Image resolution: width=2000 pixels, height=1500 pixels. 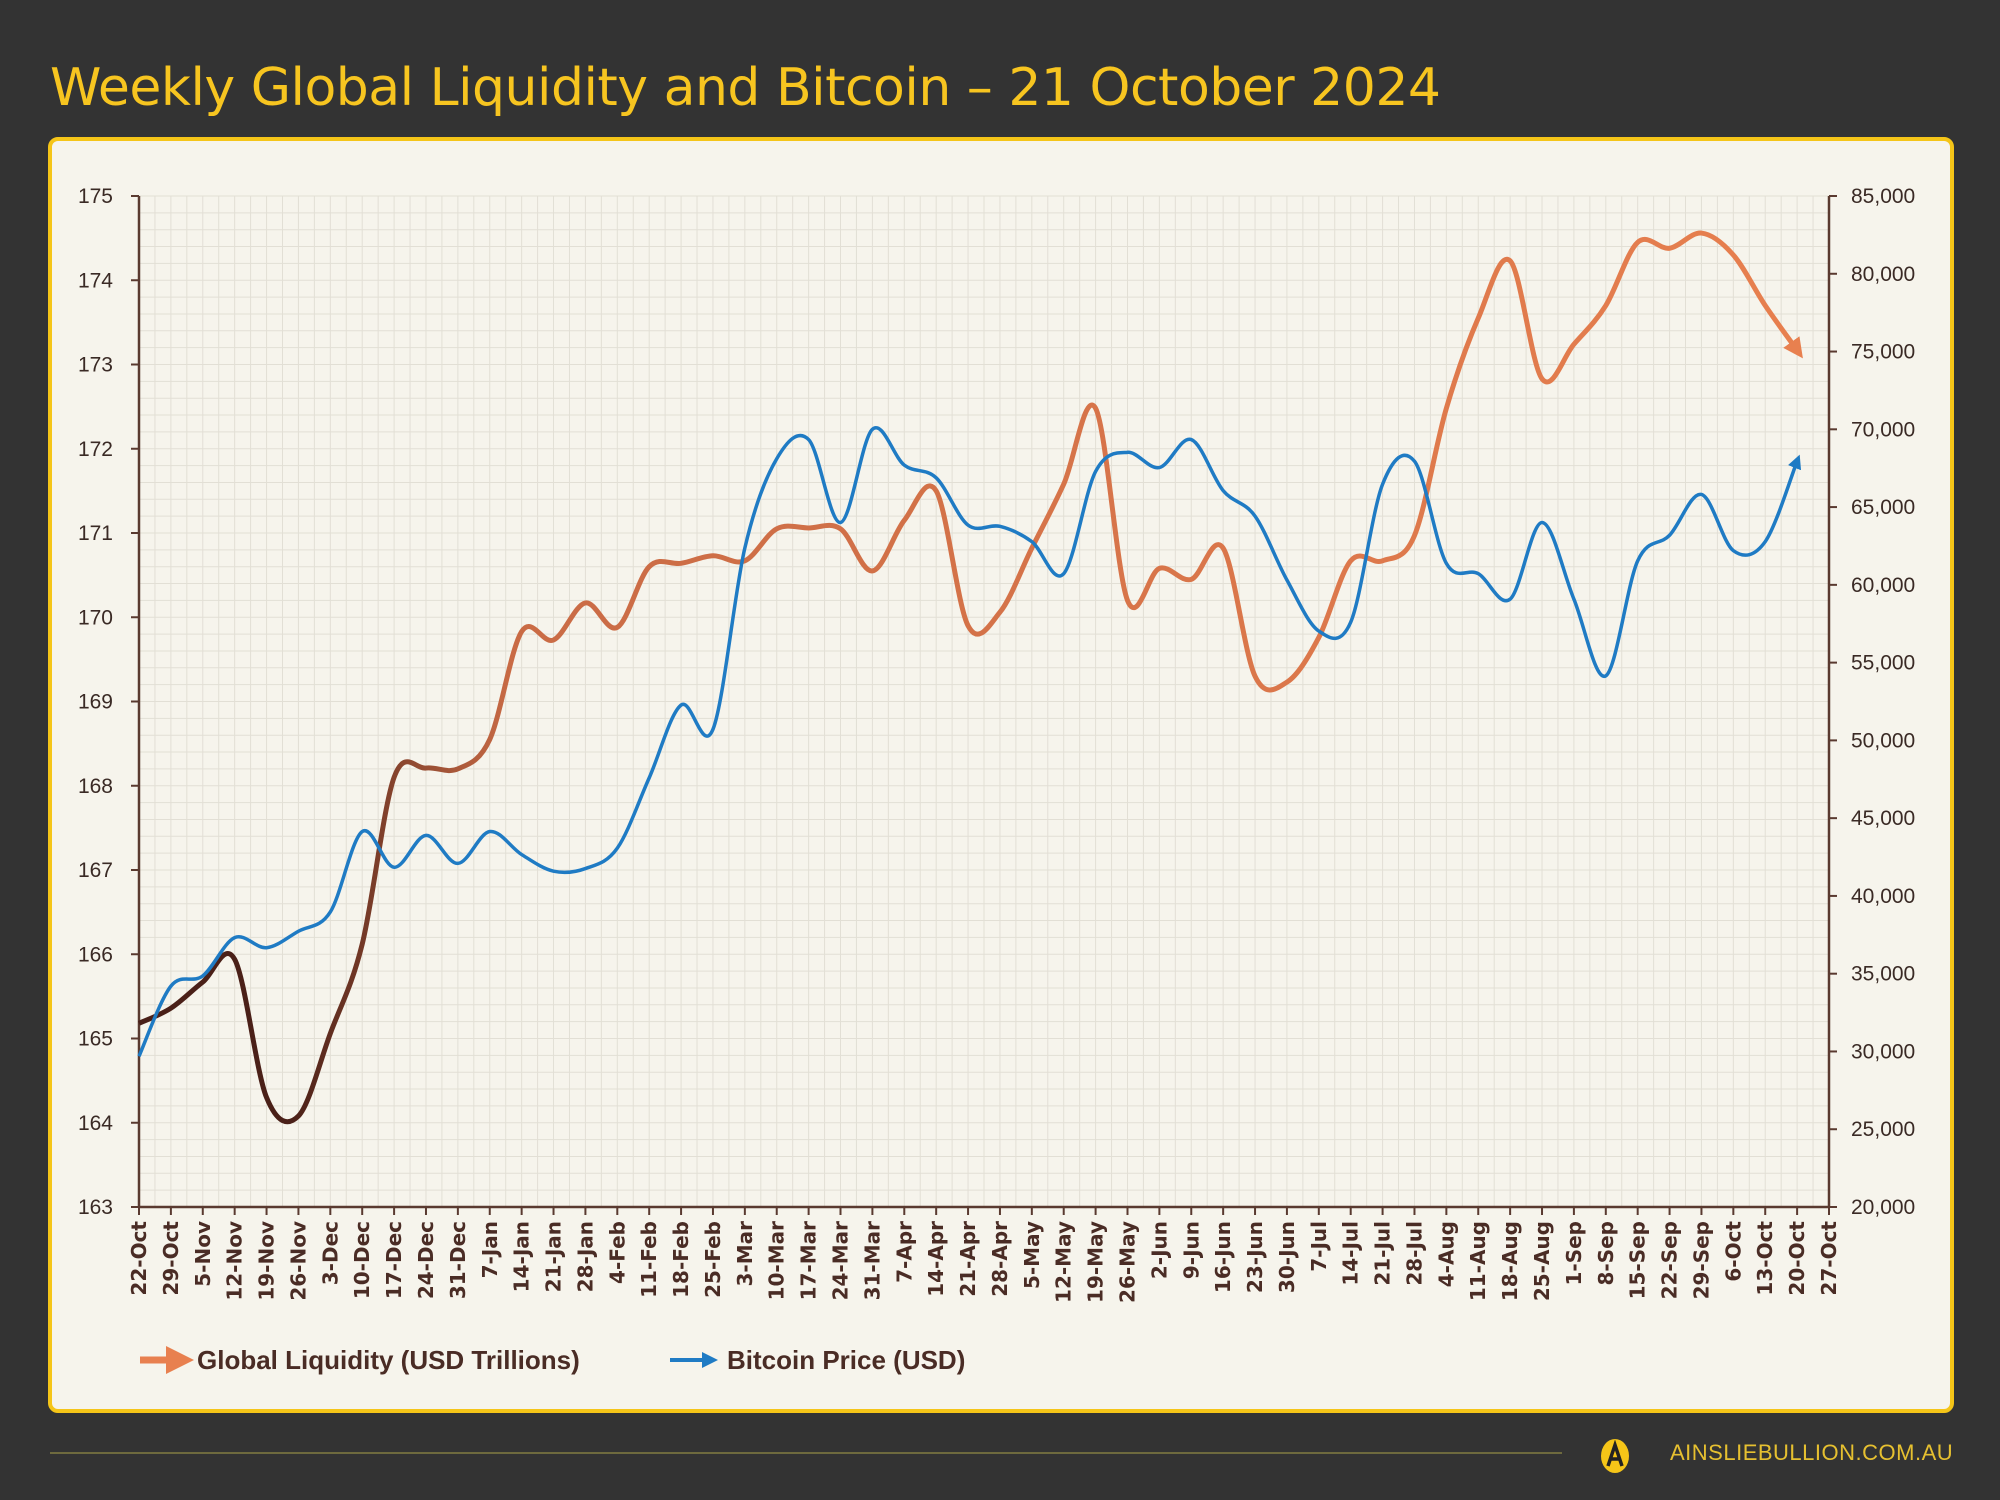 I want to click on x-tick-label: 5-May, so click(x=1032, y=1255).